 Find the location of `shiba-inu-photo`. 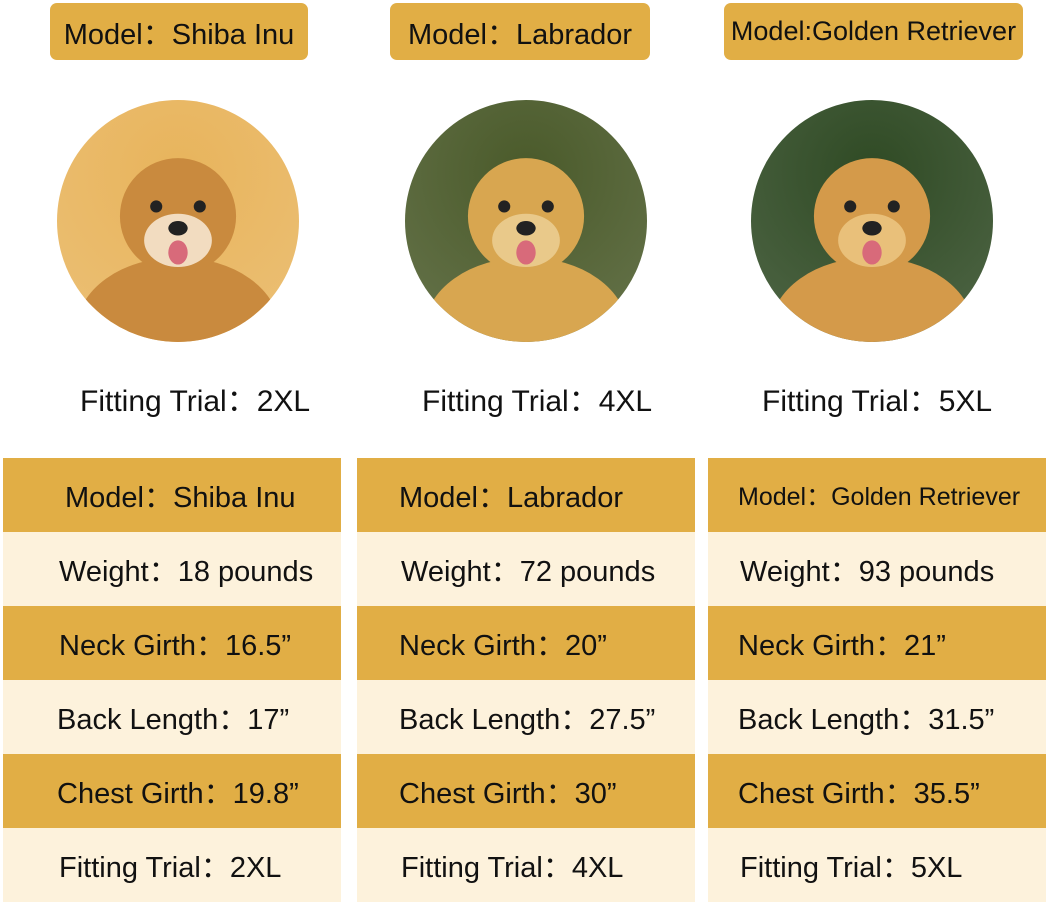

shiba-inu-photo is located at coordinates (178, 221).